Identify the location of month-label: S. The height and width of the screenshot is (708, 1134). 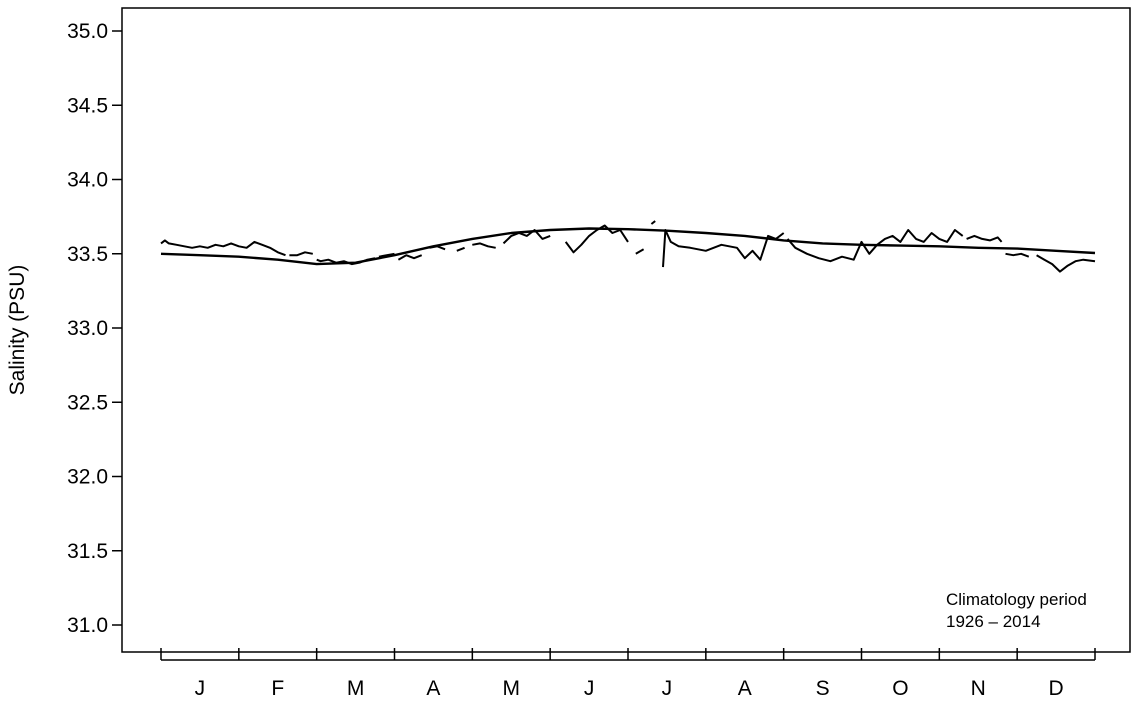
(823, 688).